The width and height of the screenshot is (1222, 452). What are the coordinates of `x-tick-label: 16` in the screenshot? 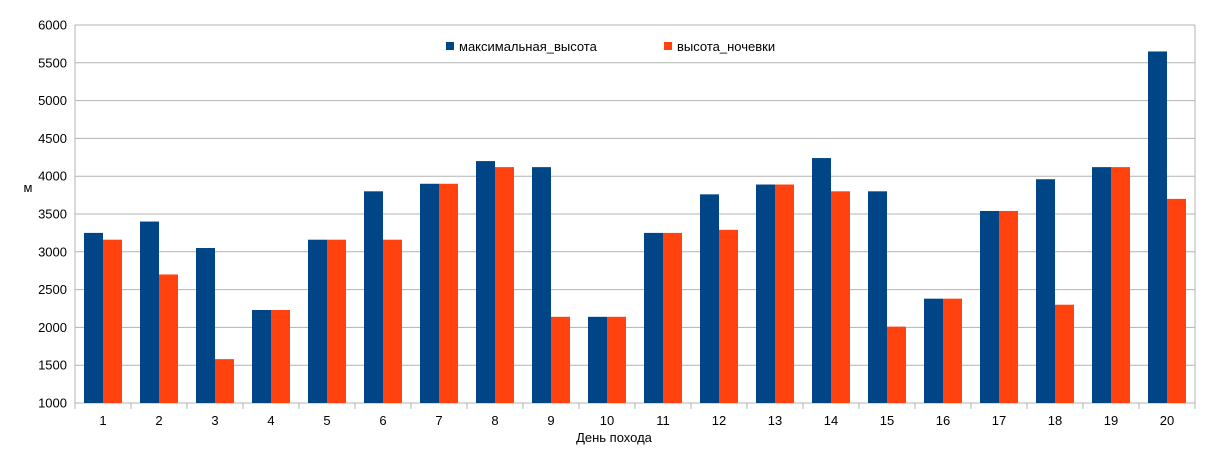 It's located at (943, 420).